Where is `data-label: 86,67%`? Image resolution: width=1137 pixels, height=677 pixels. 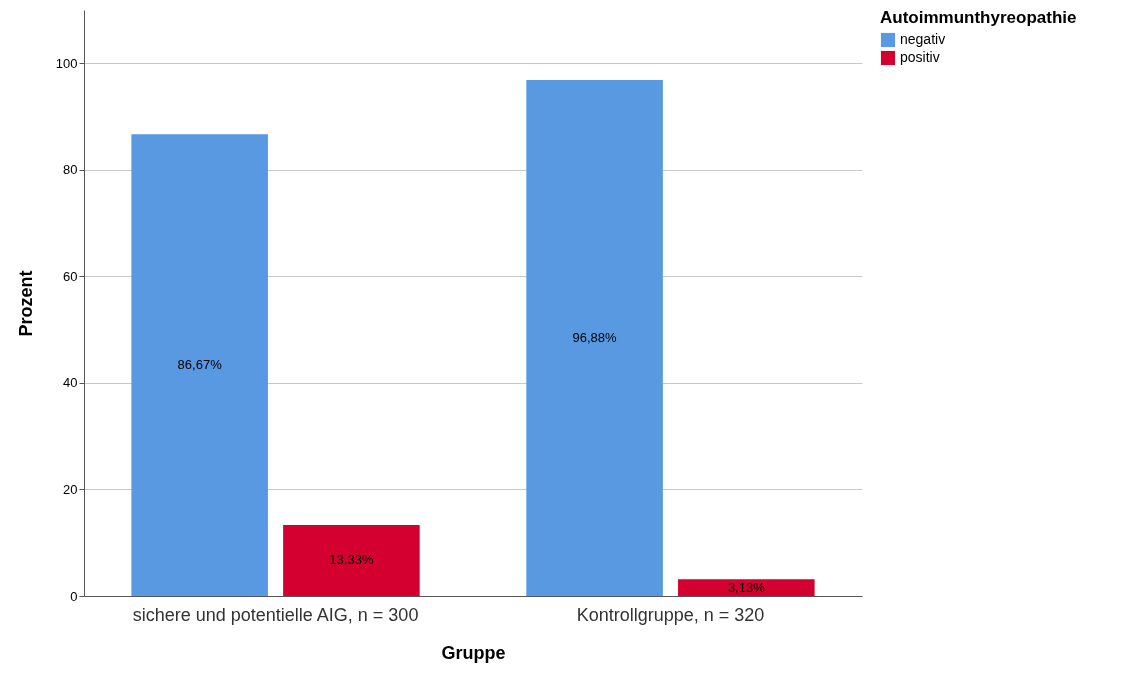 data-label: 86,67% is located at coordinates (200, 365).